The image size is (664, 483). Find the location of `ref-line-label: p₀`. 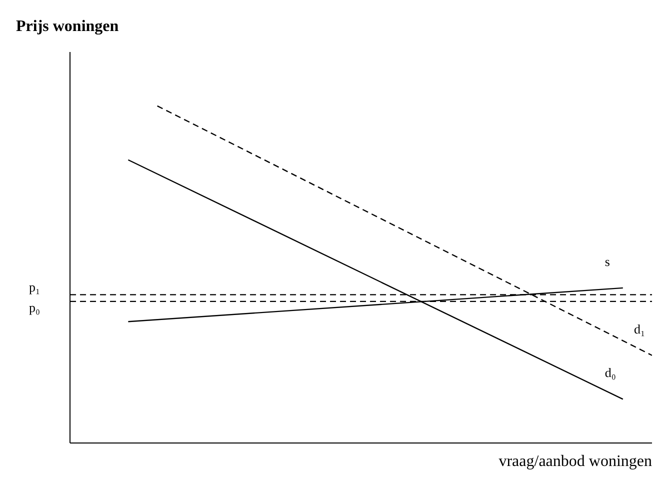

ref-line-label: p₀ is located at coordinates (34, 308).